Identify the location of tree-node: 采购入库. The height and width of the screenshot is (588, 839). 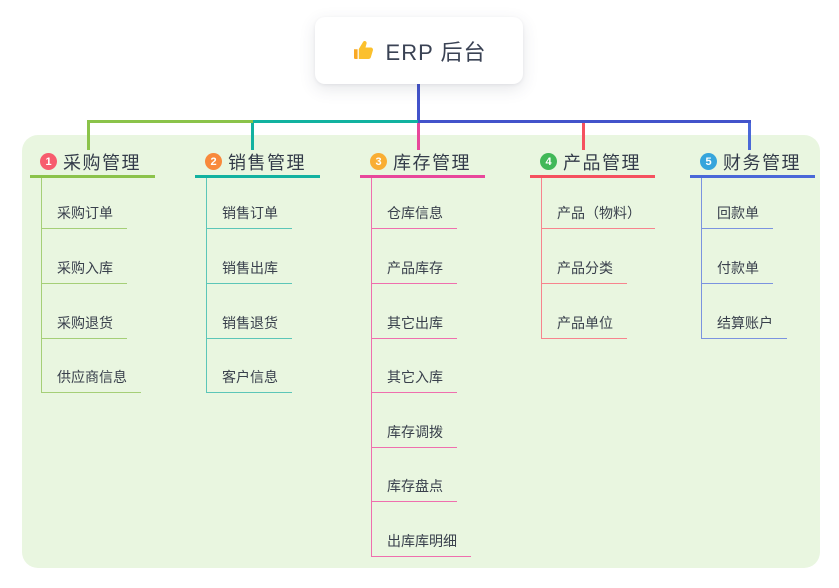
(98, 256).